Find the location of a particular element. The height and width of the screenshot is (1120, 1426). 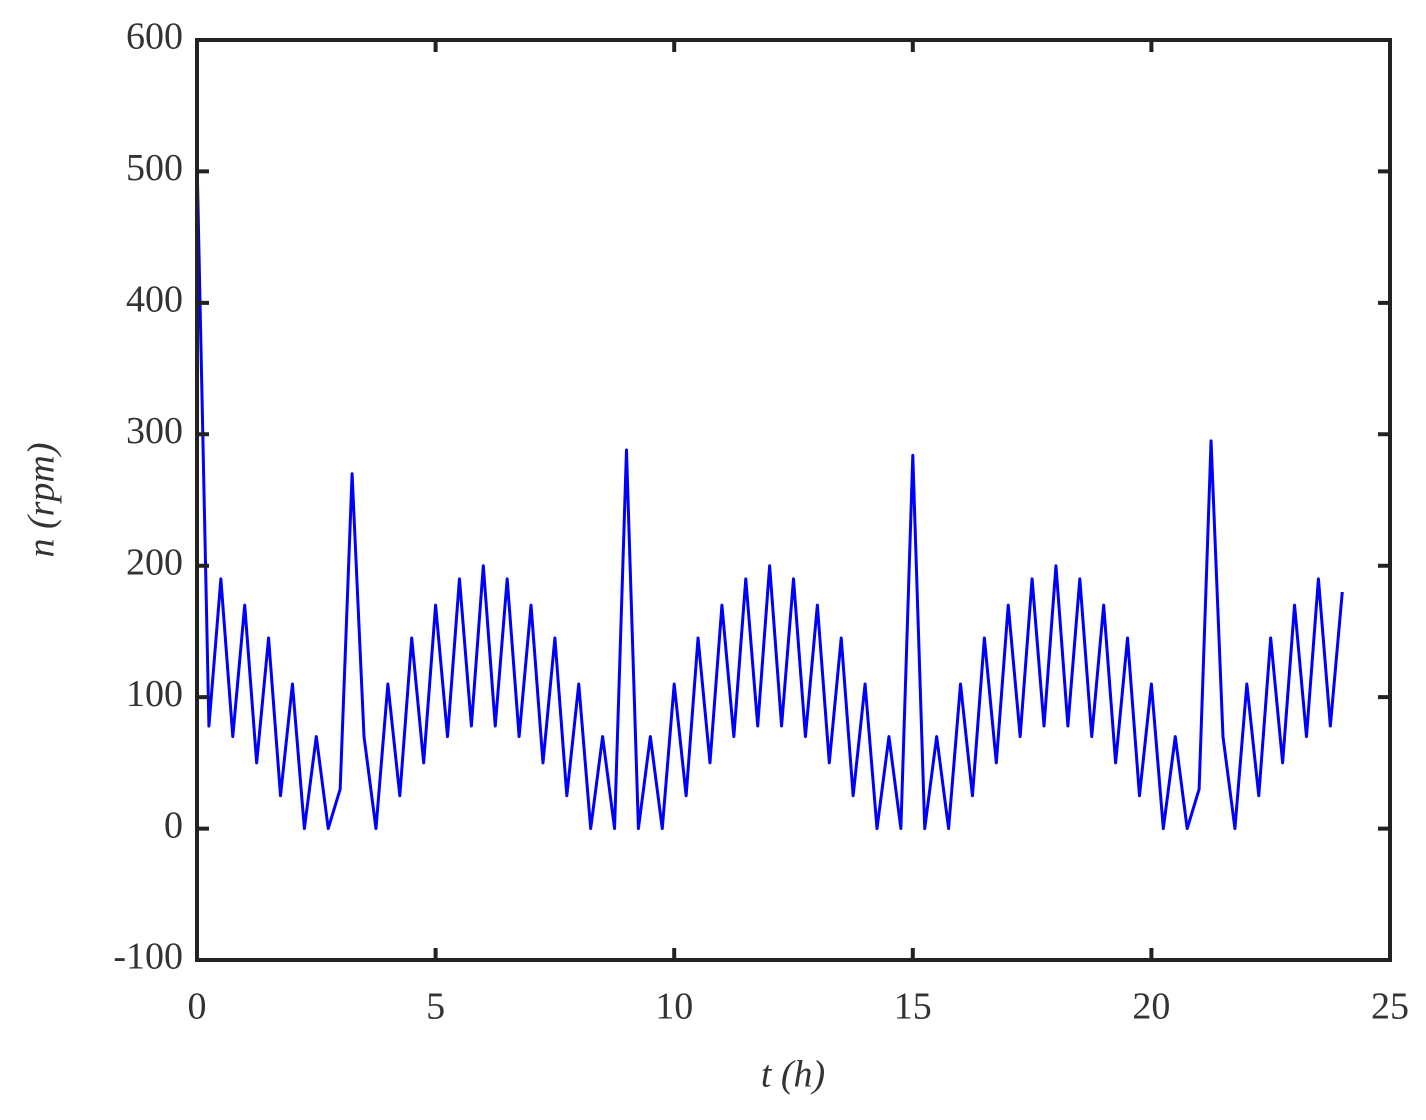

y-tick-label: 500 is located at coordinates (154, 168).